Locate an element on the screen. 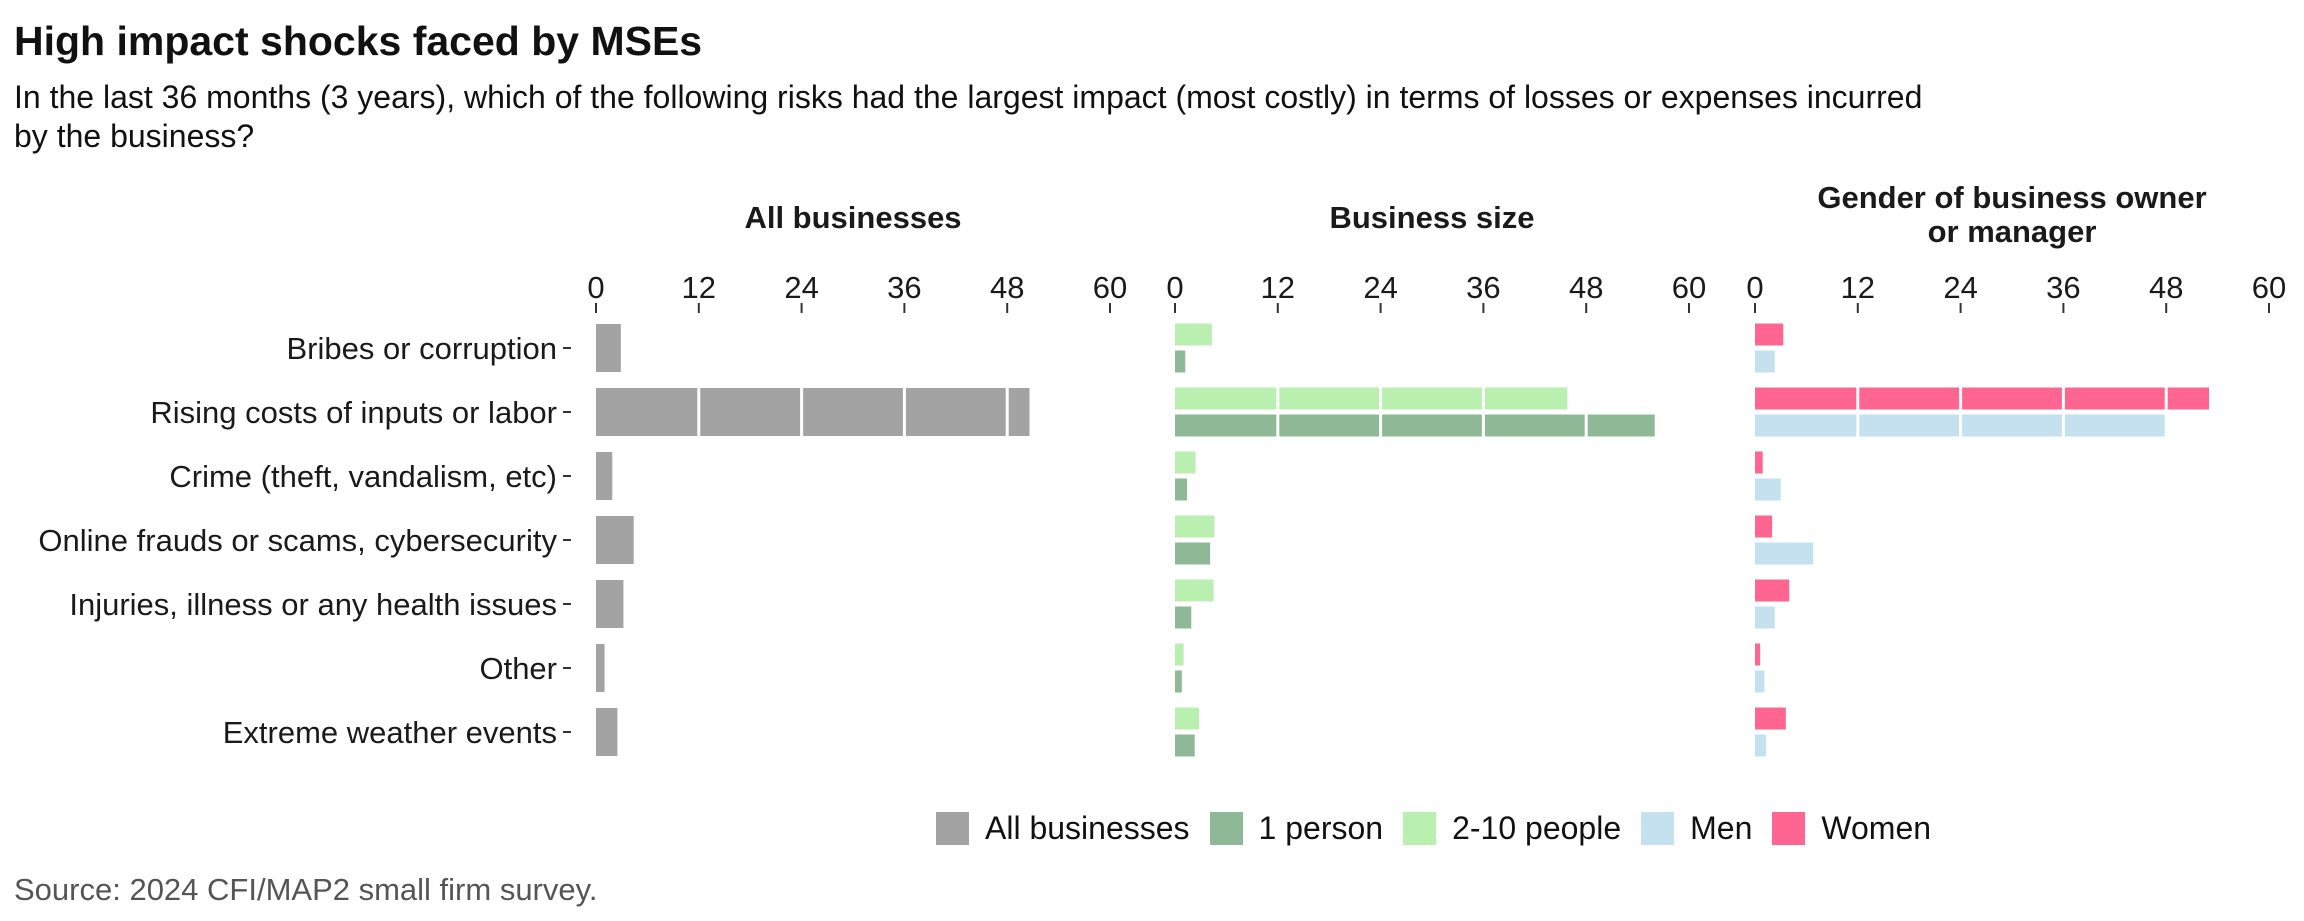 This screenshot has height=921, width=2304. bar-all-businesses-all-businesses-crime-theft-vandalism-etc is located at coordinates (604, 476).